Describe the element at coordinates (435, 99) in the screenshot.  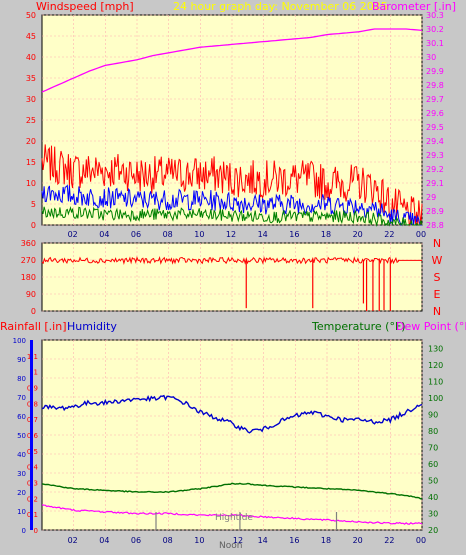
I see `barometer-tick-label: 29.7` at that location.